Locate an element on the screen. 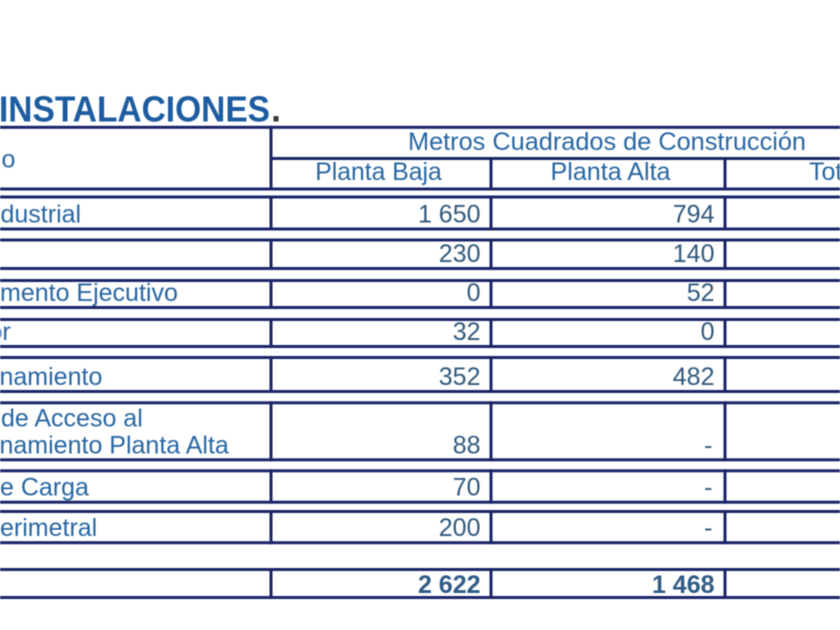  svg-text: erimetral is located at coordinates (48, 528).